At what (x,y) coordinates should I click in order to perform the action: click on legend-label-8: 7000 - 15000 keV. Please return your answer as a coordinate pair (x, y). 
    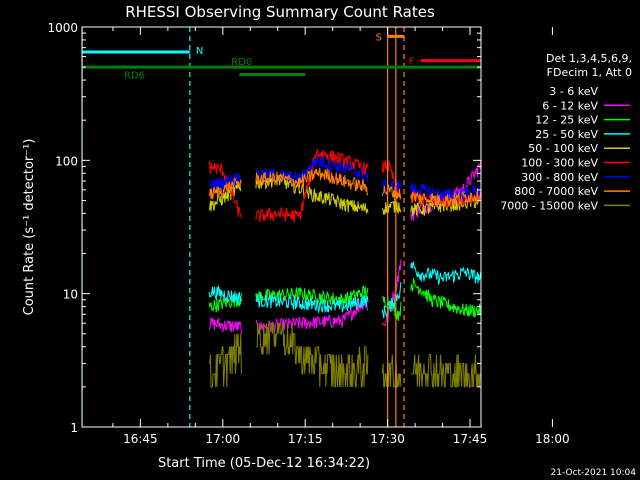
    Looking at the image, I should click on (549, 205).